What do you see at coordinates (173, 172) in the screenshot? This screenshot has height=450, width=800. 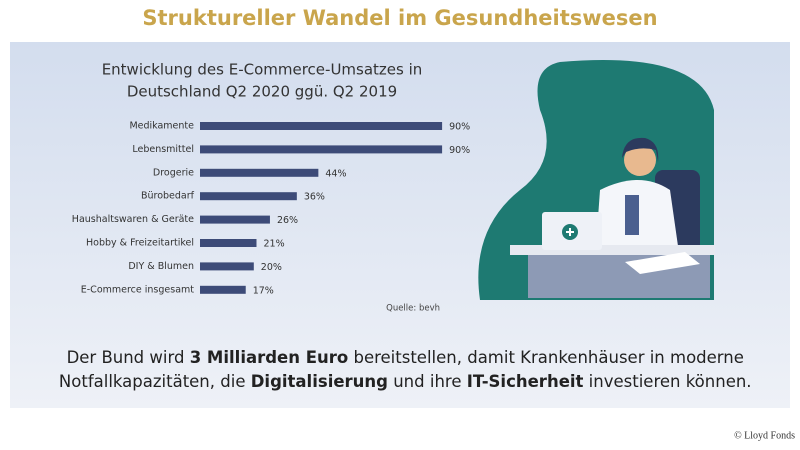 I see `category-label: Drogerie` at bounding box center [173, 172].